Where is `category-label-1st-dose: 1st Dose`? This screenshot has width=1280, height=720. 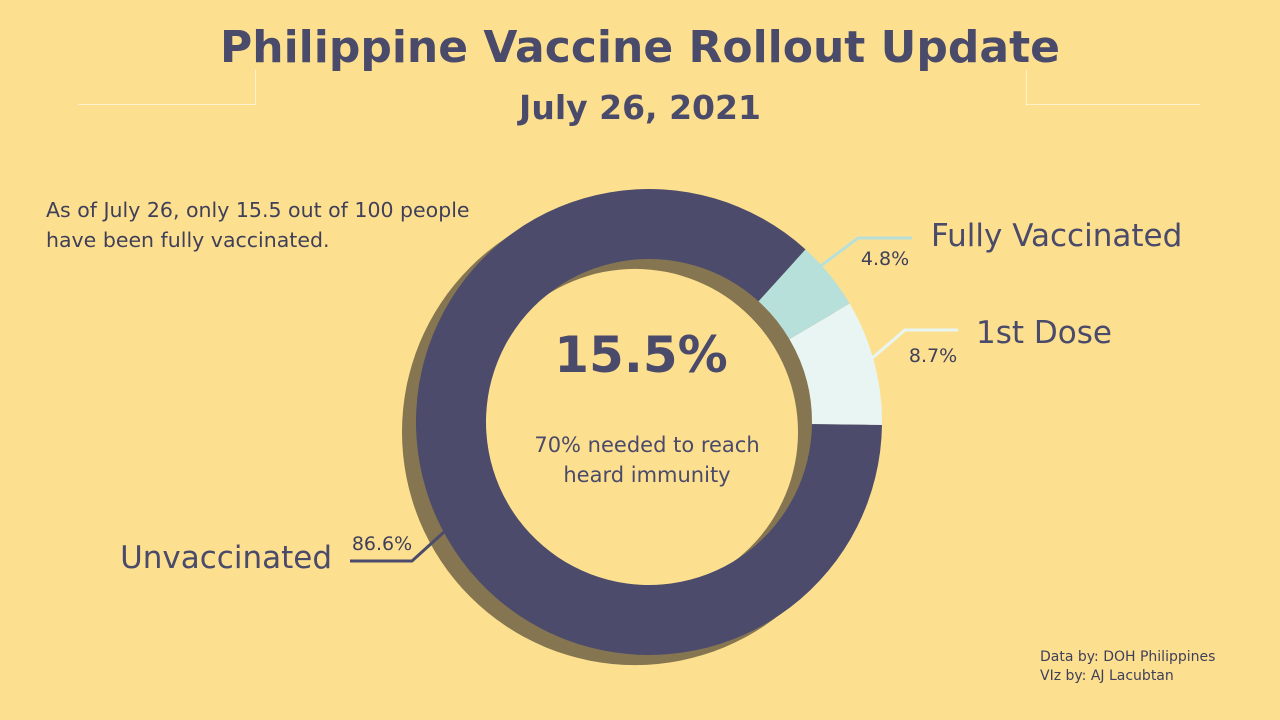
category-label-1st-dose: 1st Dose is located at coordinates (1044, 333).